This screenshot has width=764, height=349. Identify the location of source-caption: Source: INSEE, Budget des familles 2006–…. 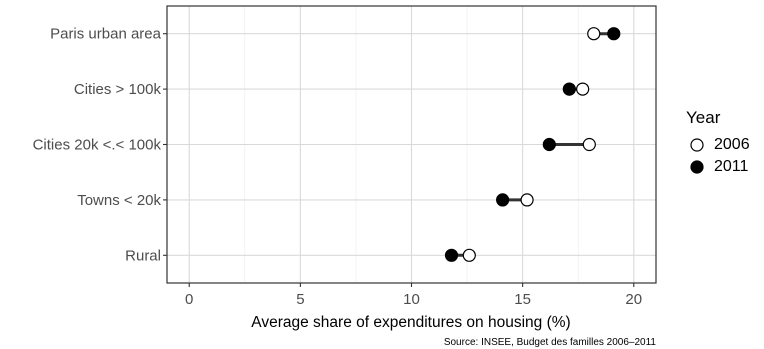
(550, 342).